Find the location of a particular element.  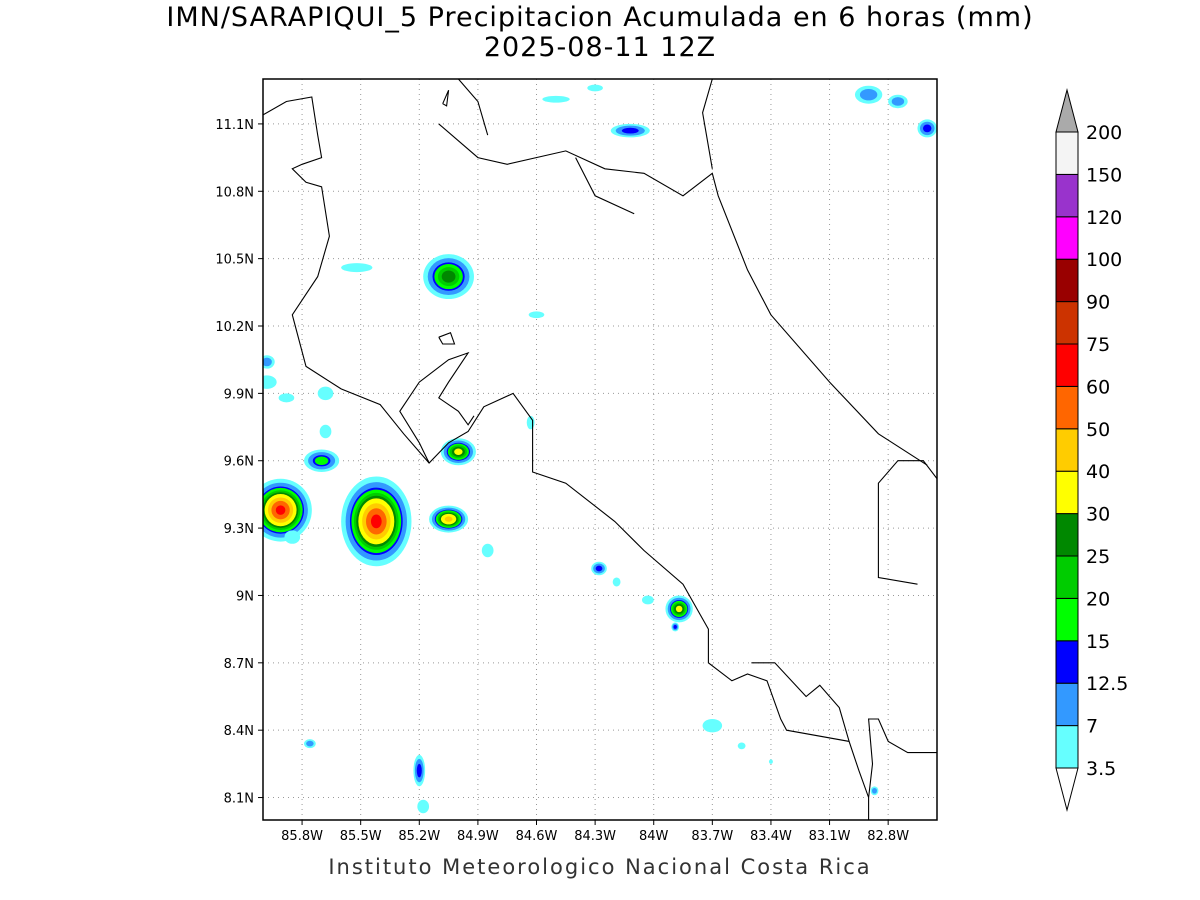

colorbar-level-label: 60 is located at coordinates (1098, 387).